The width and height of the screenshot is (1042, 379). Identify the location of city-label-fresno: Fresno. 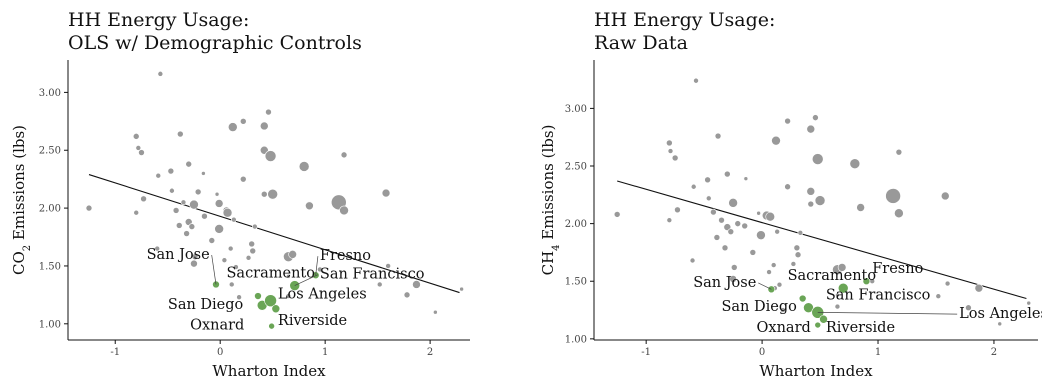
(897, 269).